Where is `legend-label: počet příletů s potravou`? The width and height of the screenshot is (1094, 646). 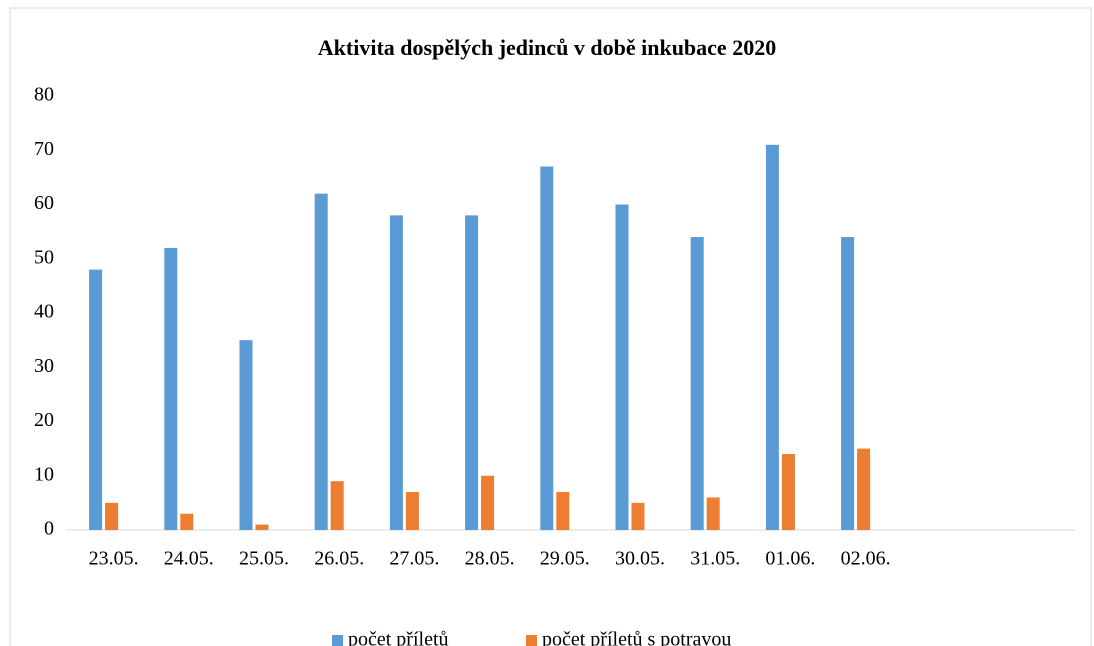
legend-label: počet příletů s potravou is located at coordinates (636, 637).